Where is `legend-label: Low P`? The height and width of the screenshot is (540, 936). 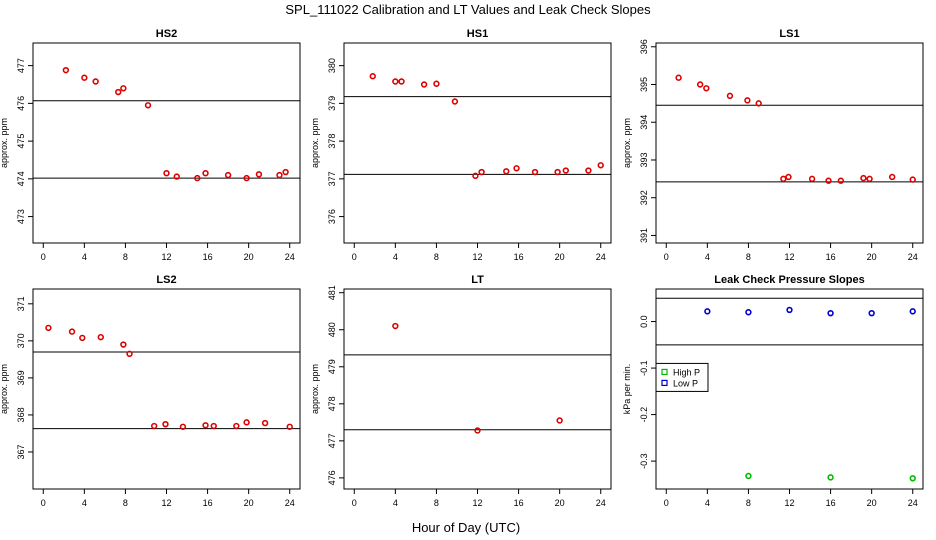
legend-label: Low P is located at coordinates (685, 383).